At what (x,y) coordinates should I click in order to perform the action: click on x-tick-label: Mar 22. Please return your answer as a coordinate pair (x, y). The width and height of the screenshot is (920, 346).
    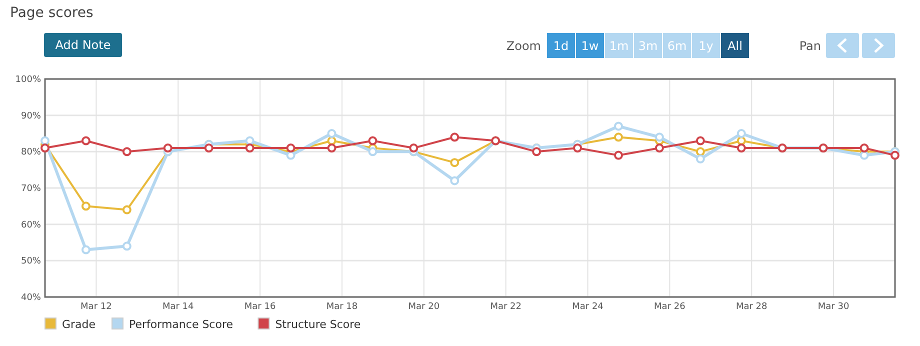
    Looking at the image, I should click on (506, 307).